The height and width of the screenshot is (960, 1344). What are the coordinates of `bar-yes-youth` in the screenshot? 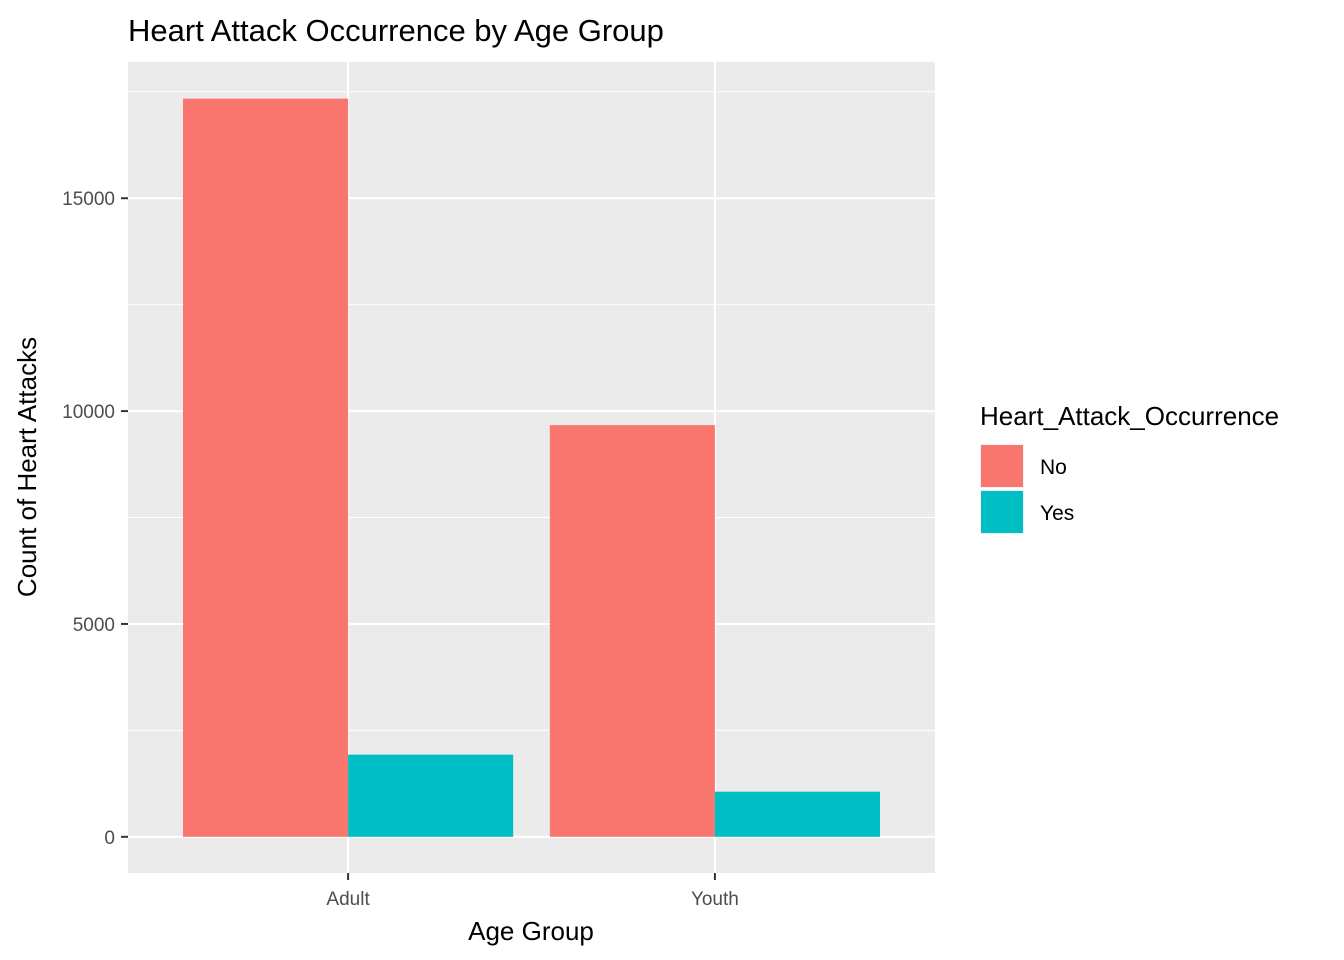 It's located at (797, 814).